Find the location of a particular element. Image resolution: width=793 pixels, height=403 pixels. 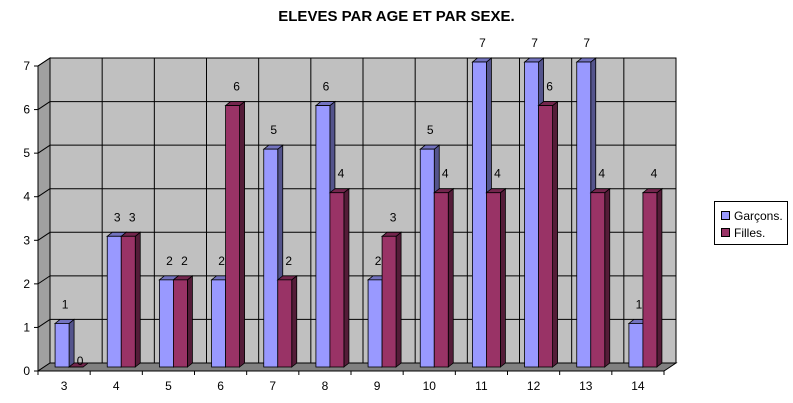

bar-garcons is located at coordinates (64, 343).